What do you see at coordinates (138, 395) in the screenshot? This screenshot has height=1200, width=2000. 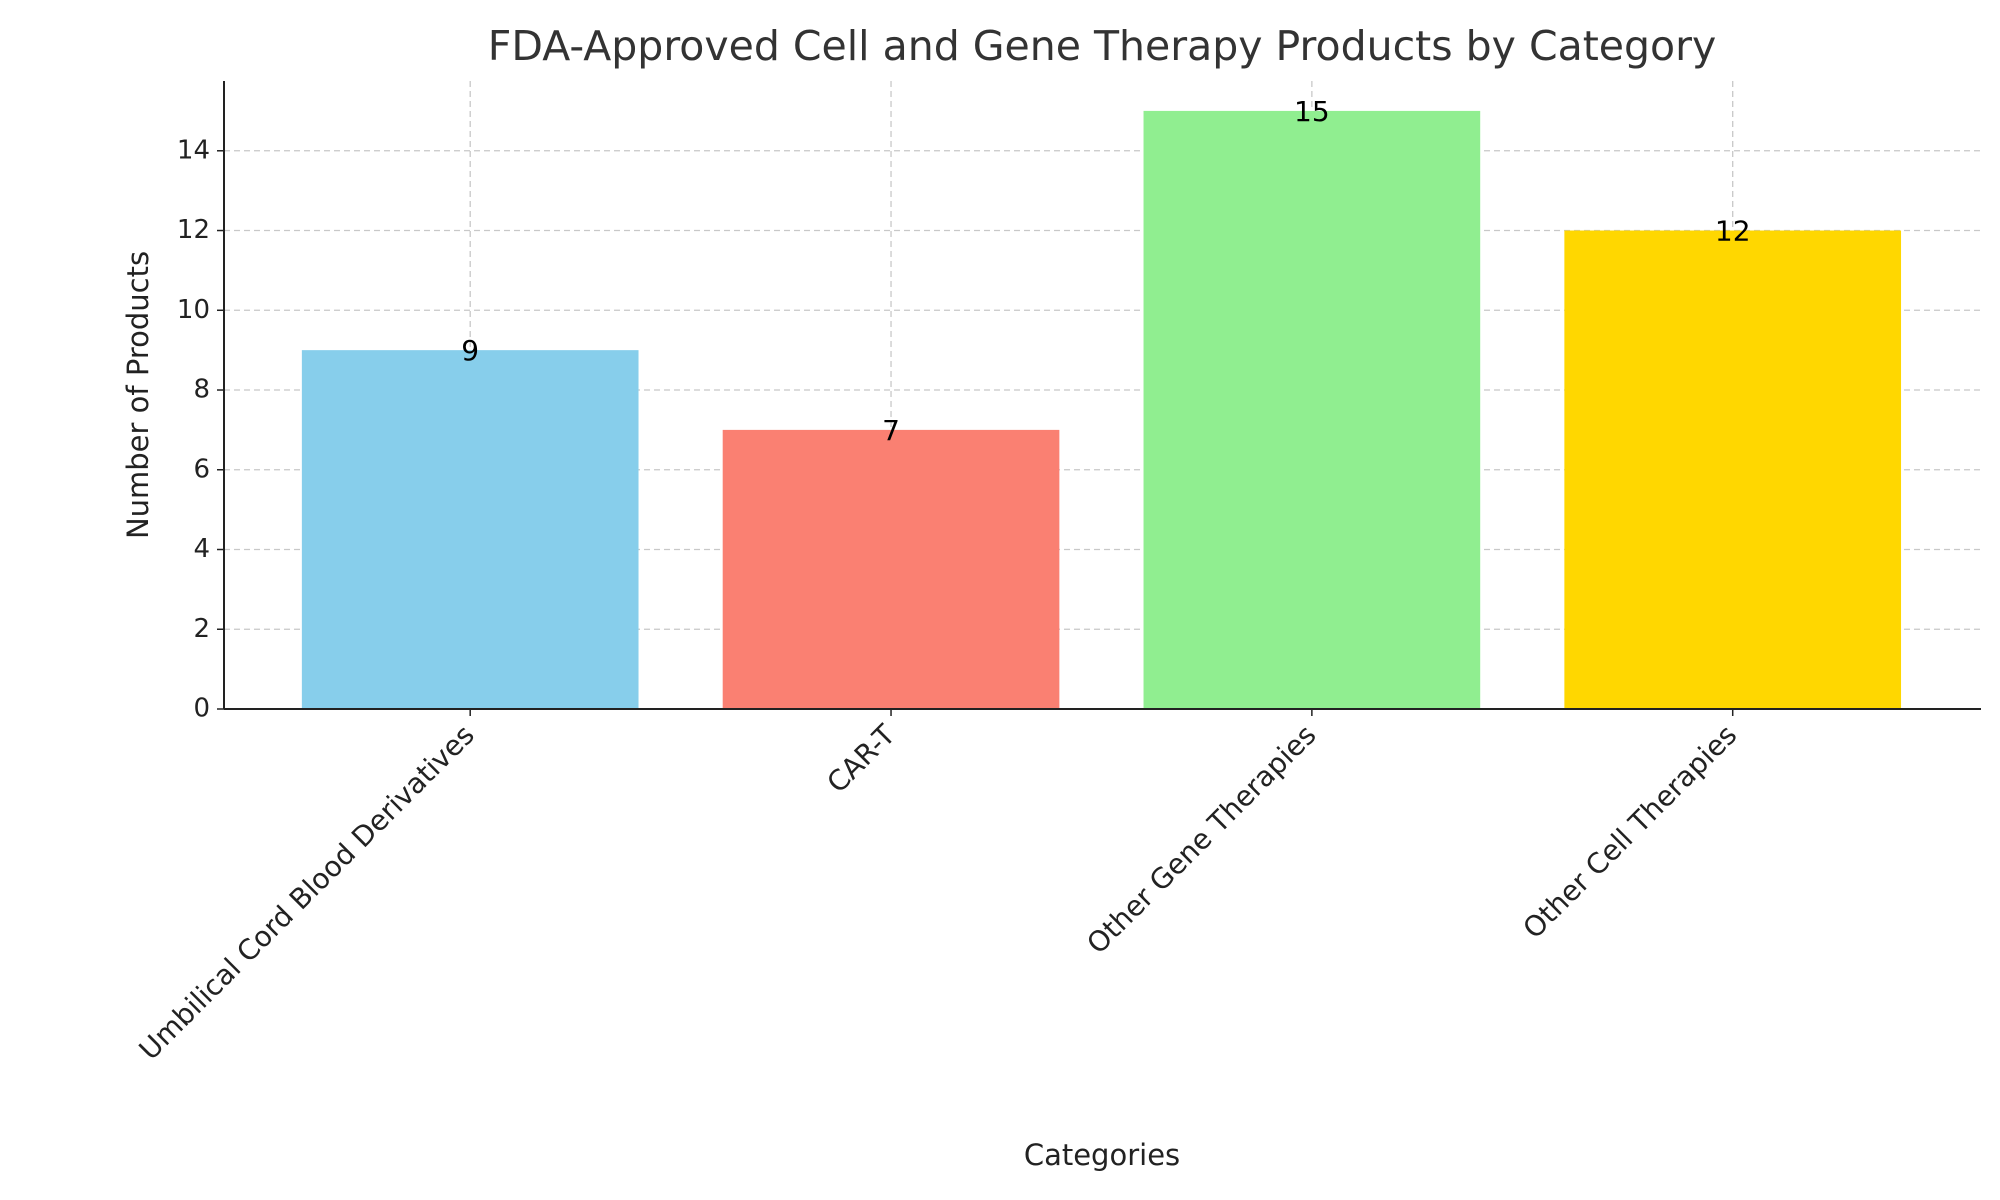 I see `y-axis-label: Number of Products` at bounding box center [138, 395].